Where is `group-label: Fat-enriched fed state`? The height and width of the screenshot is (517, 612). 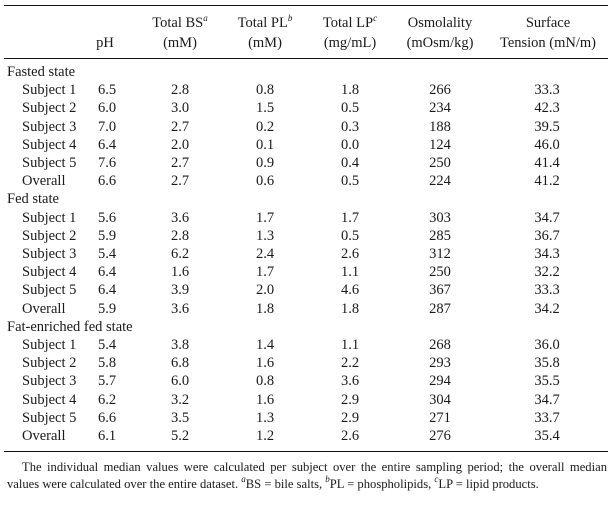
group-label: Fat-enriched fed state is located at coordinates (70, 326).